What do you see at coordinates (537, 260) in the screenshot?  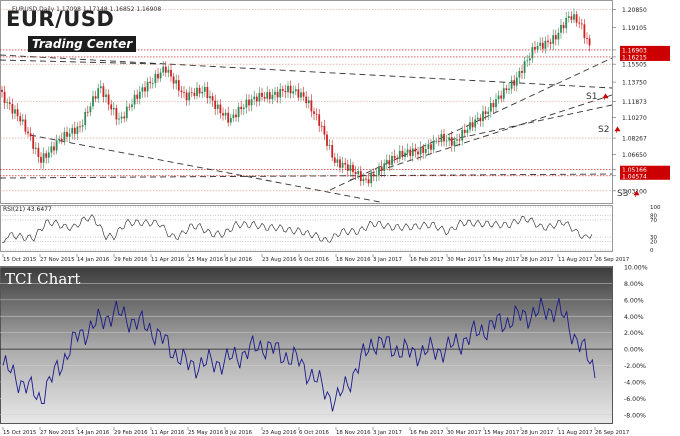 I see `date-tick-label: 28 Jun 2017` at bounding box center [537, 260].